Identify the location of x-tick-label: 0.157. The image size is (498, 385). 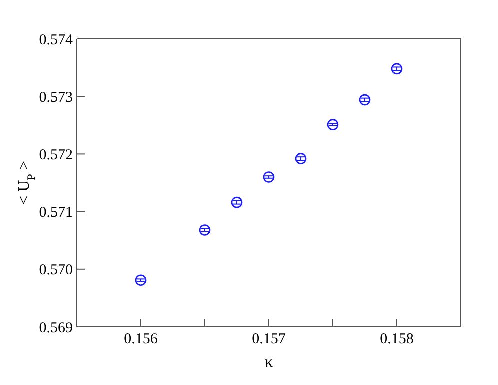
(269, 340).